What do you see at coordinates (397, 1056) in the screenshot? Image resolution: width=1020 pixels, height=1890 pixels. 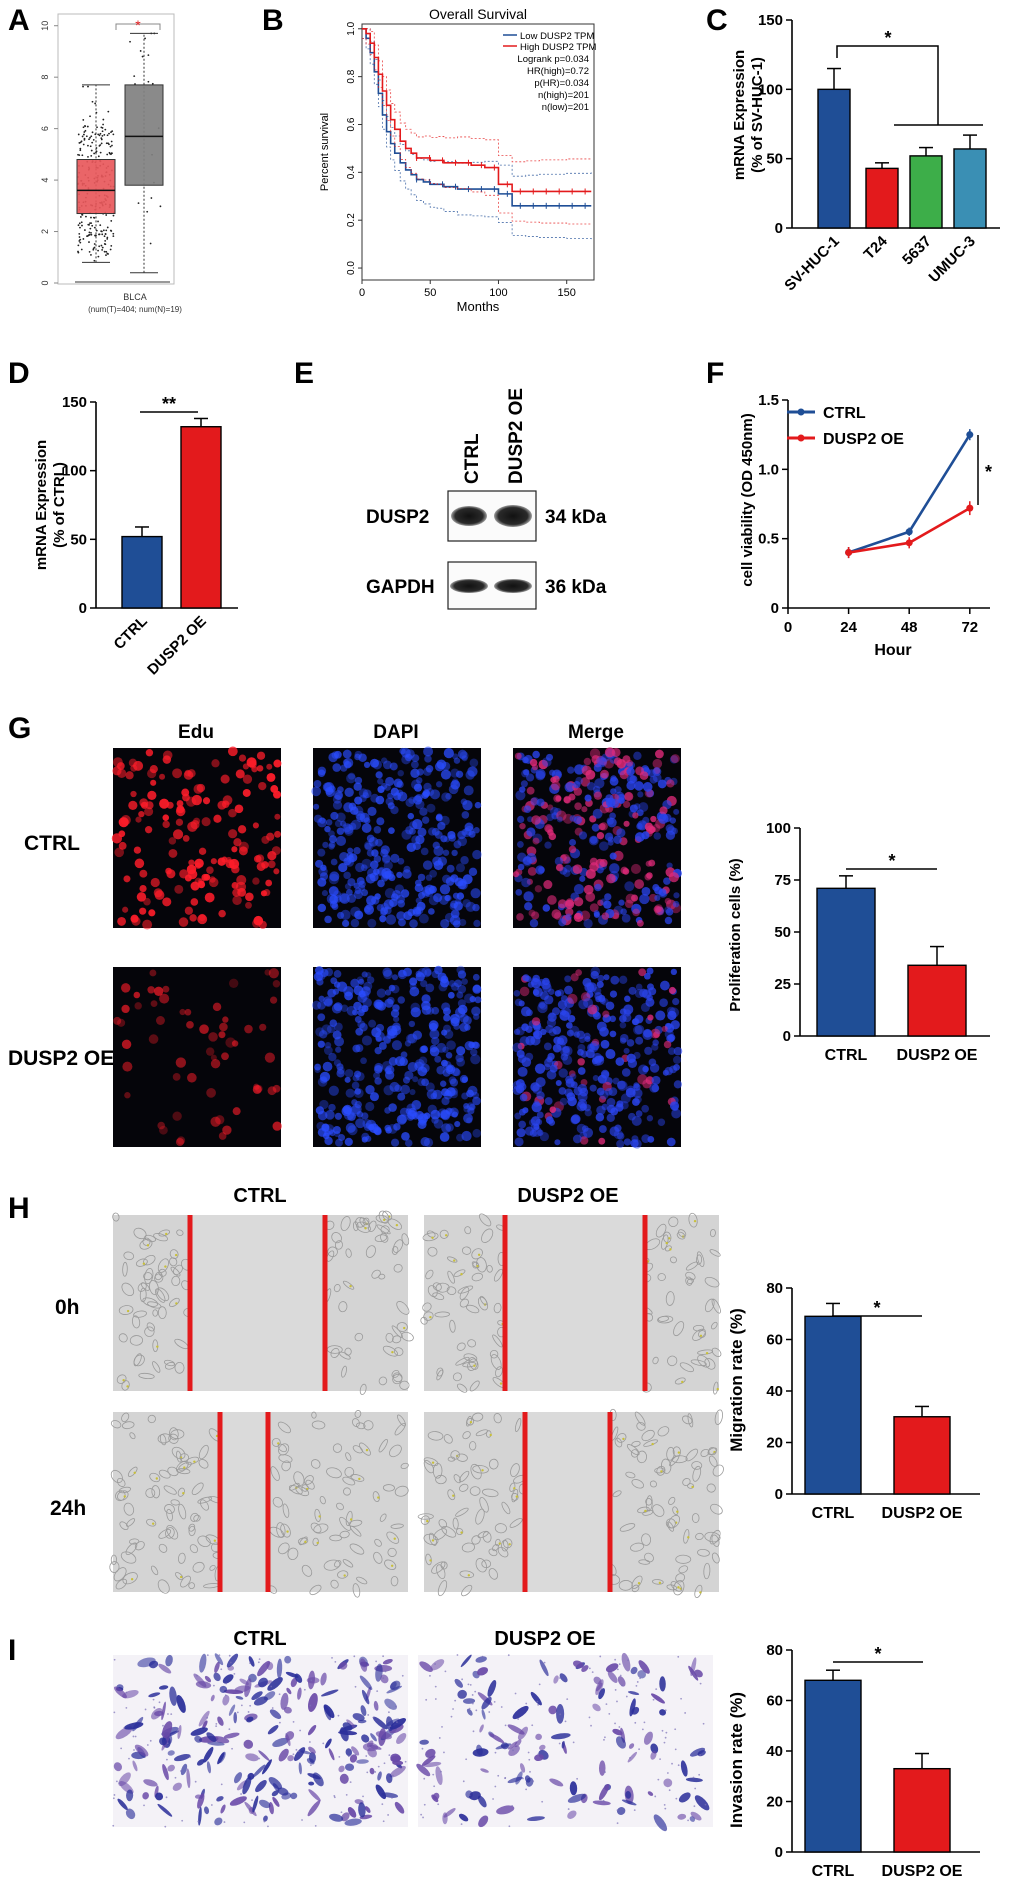 I see `micrograph-dapi-oe` at bounding box center [397, 1056].